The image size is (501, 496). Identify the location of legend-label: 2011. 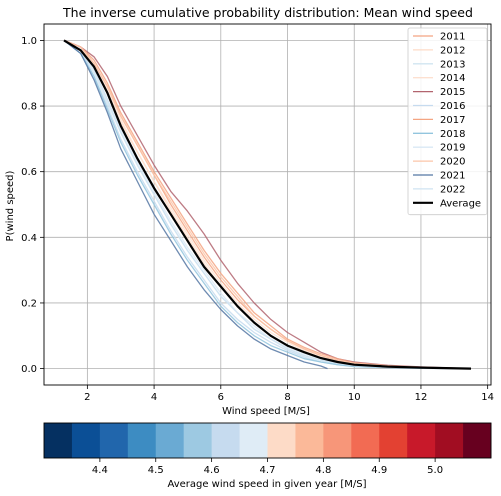
(452, 37).